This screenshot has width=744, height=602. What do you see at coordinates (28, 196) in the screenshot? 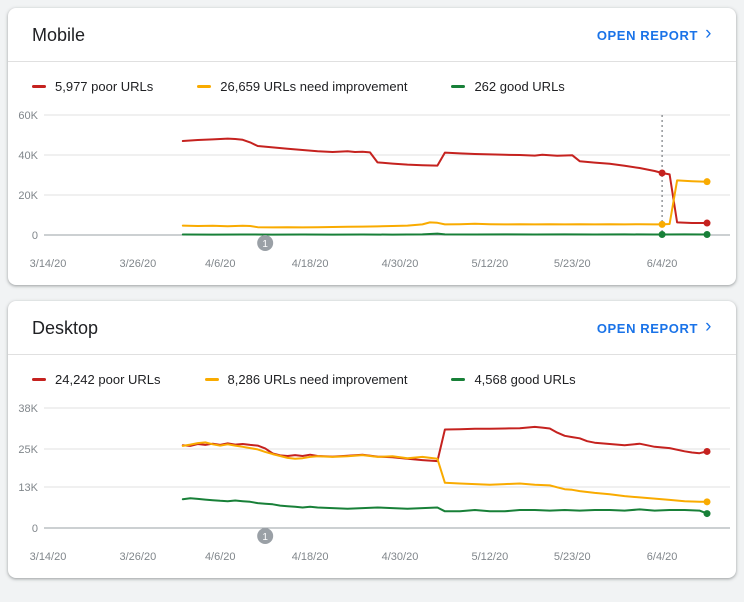
I see `svg-text: 20K` at bounding box center [28, 196].